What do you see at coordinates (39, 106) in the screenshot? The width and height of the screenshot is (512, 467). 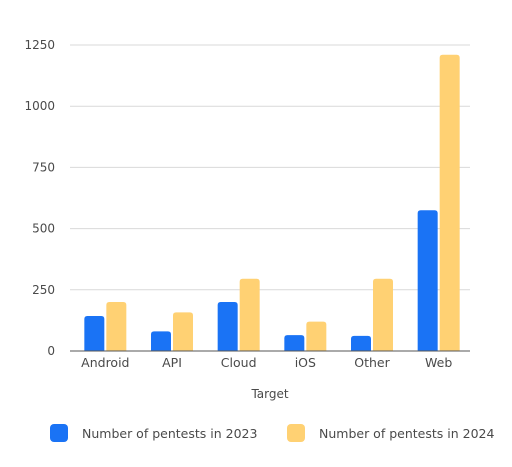 I see `y-tick-label: 1000` at bounding box center [39, 106].